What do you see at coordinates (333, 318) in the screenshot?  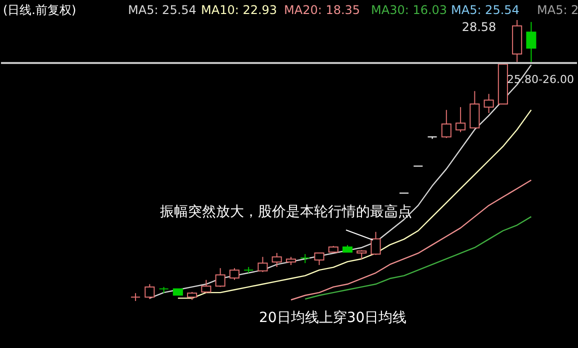 I see `text: 20日均线上穿30日均线` at bounding box center [333, 318].